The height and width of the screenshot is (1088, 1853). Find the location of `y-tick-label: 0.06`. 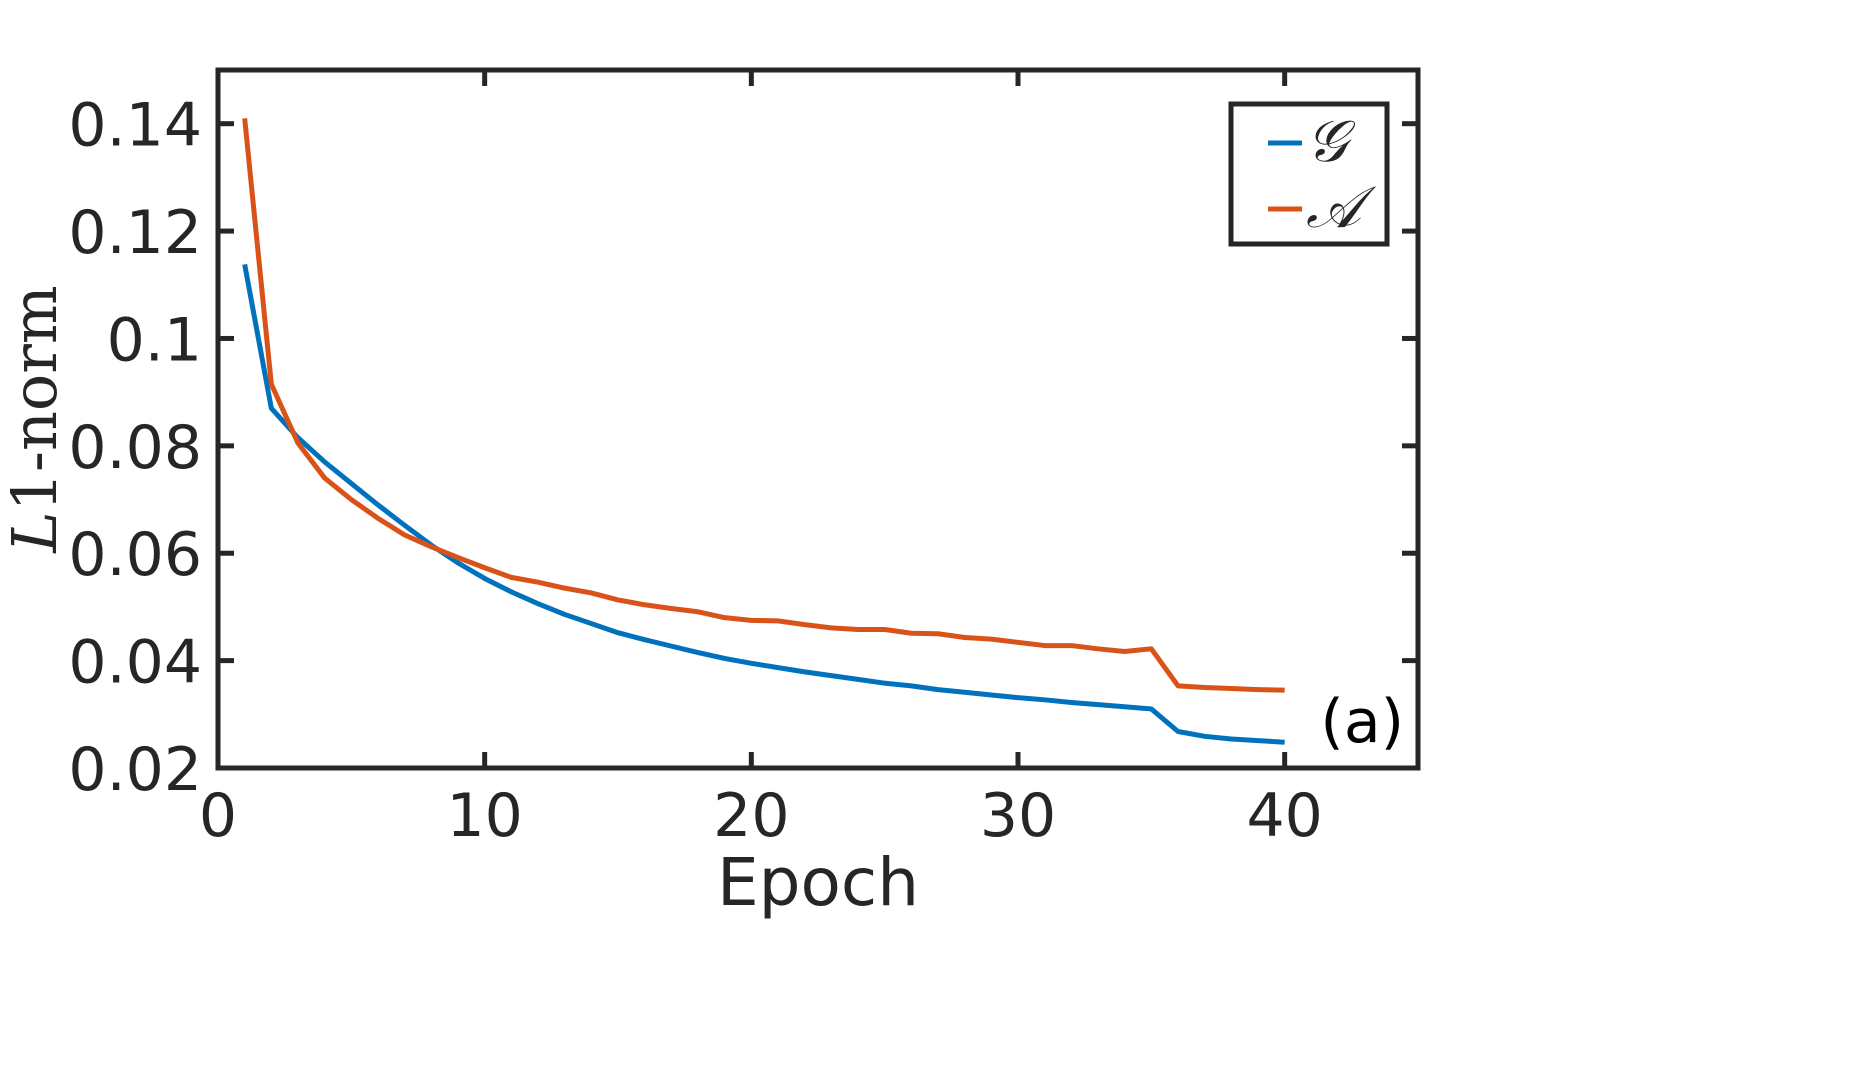

y-tick-label: 0.06 is located at coordinates (135, 555).